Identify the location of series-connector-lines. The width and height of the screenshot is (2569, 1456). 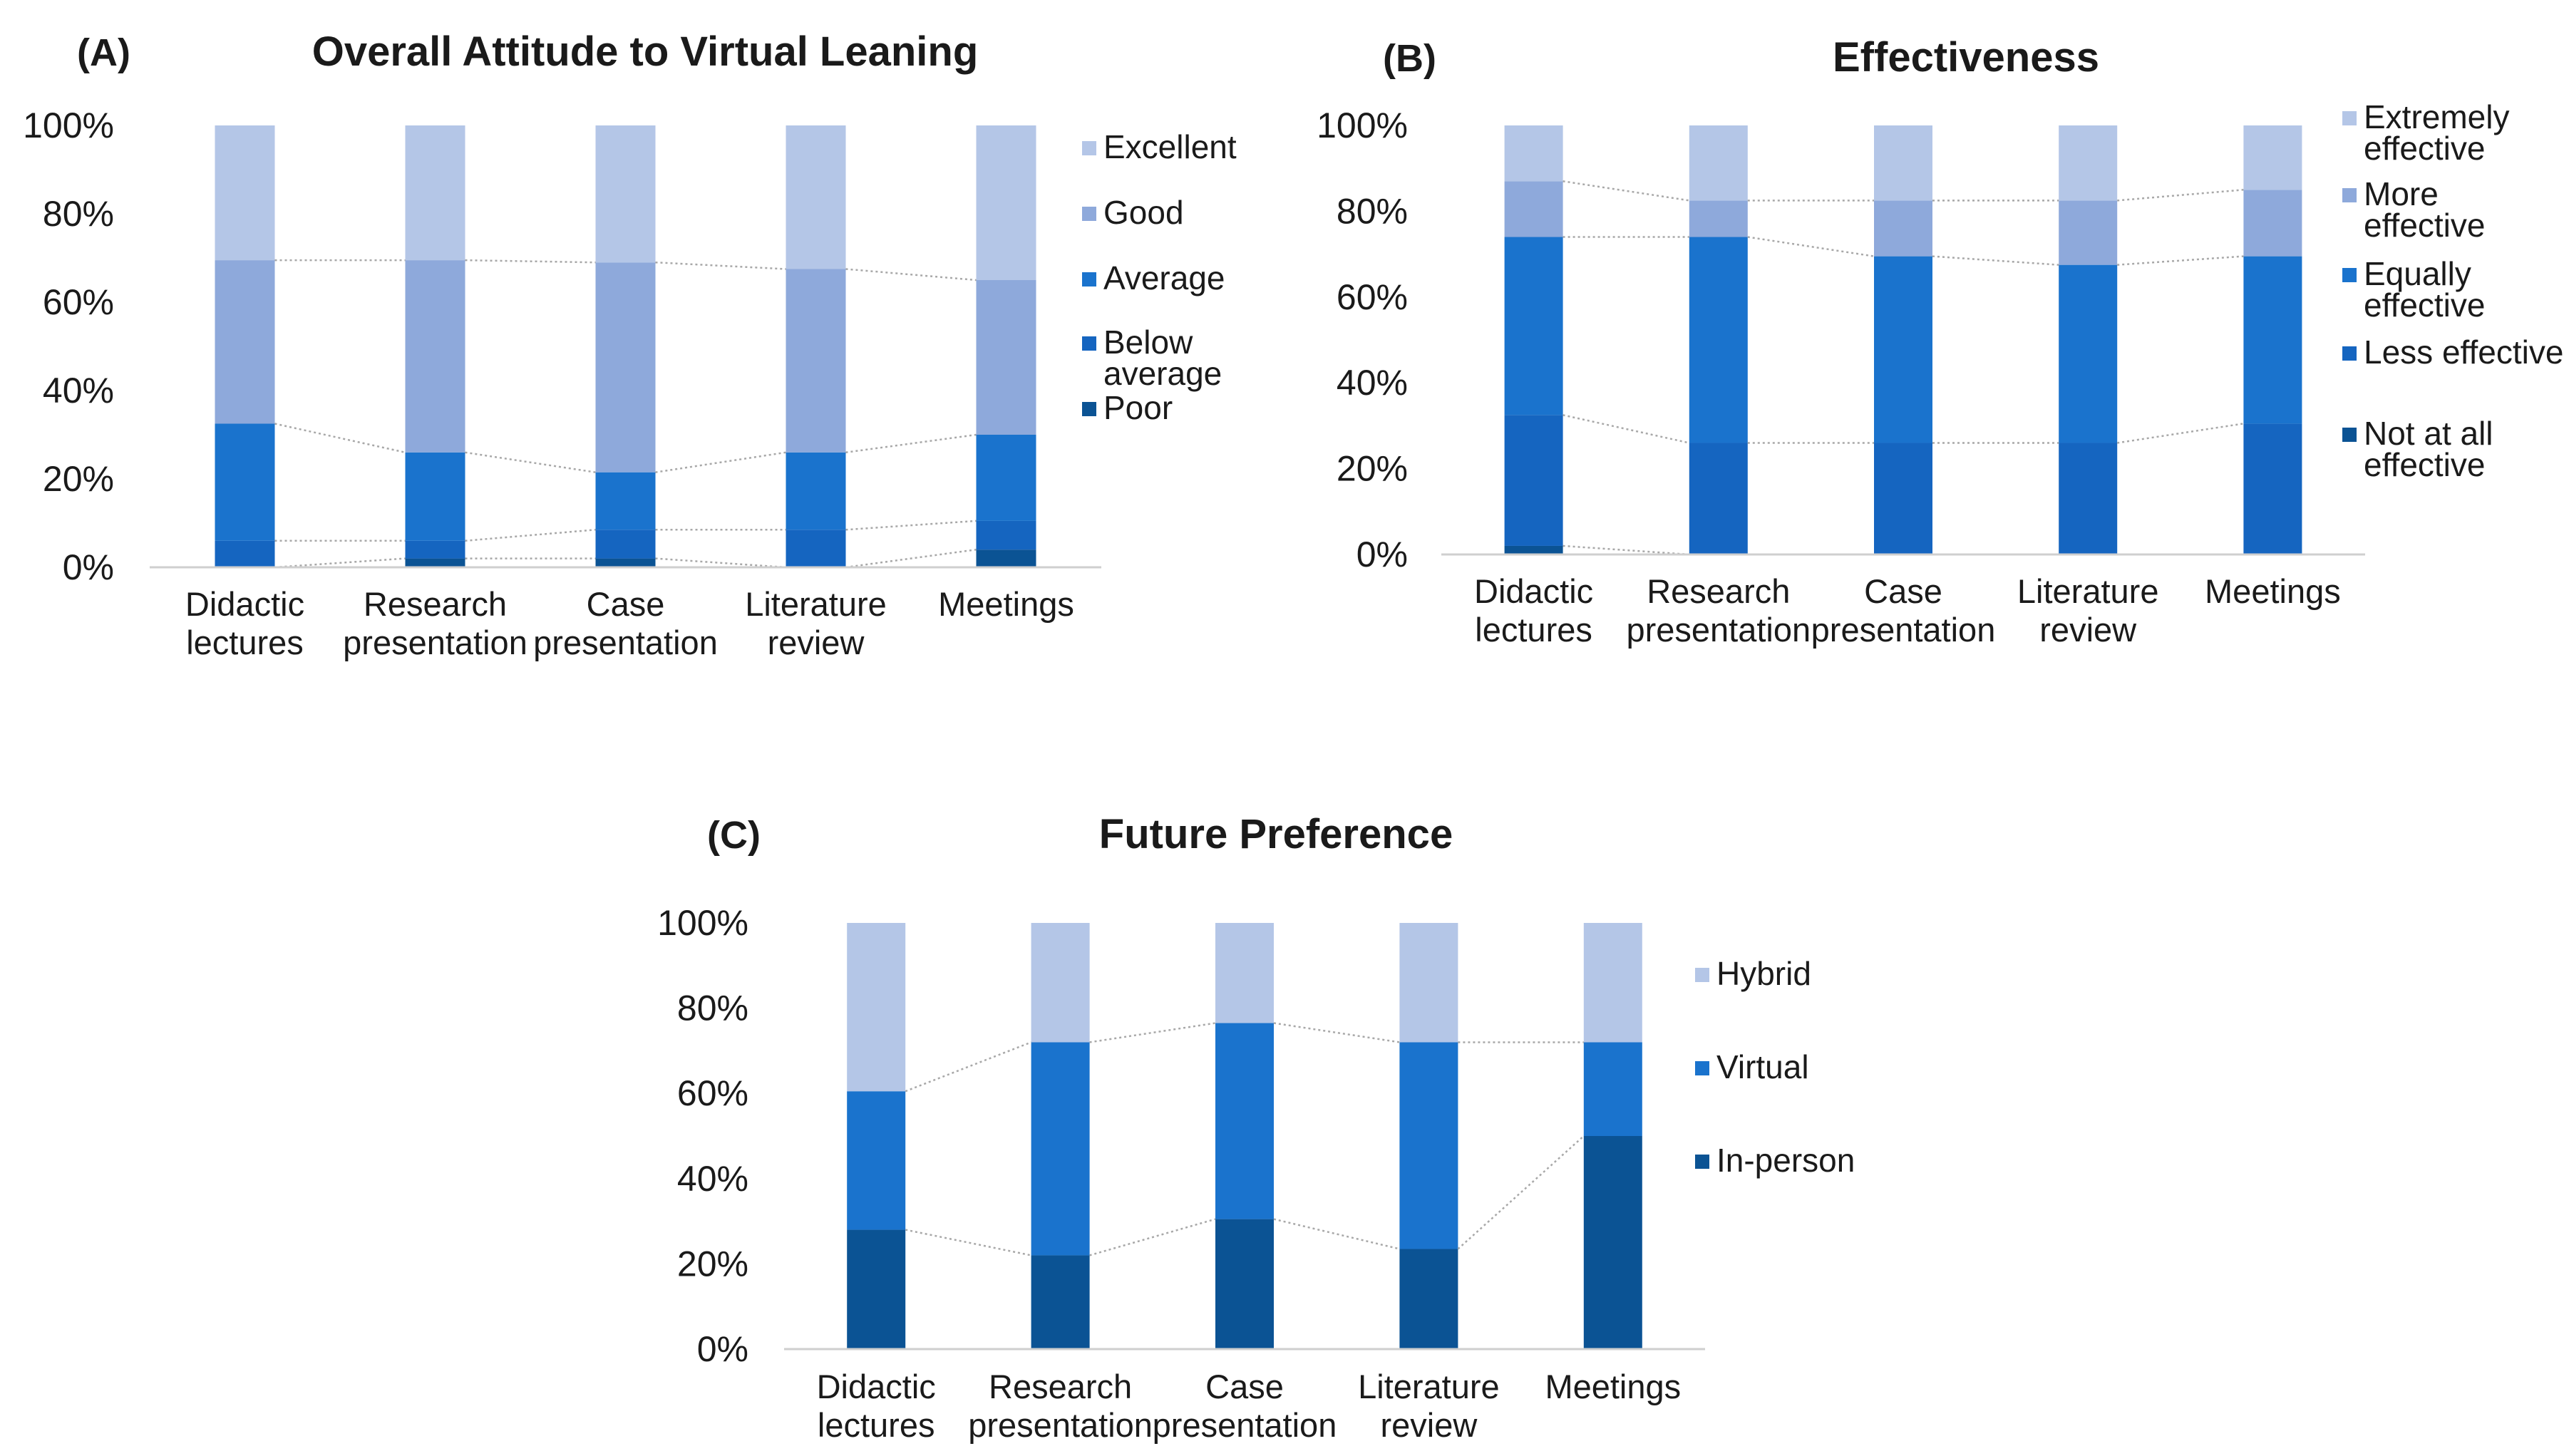
(625, 414).